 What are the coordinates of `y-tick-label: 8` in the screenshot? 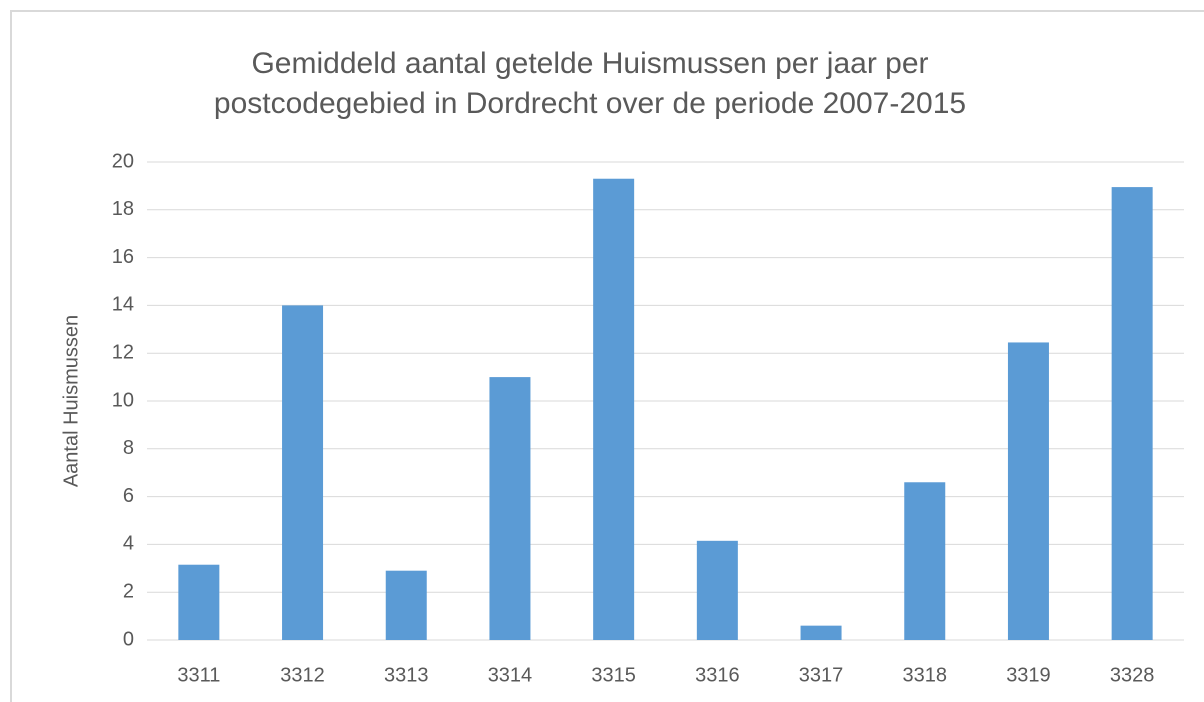 It's located at (128, 448).